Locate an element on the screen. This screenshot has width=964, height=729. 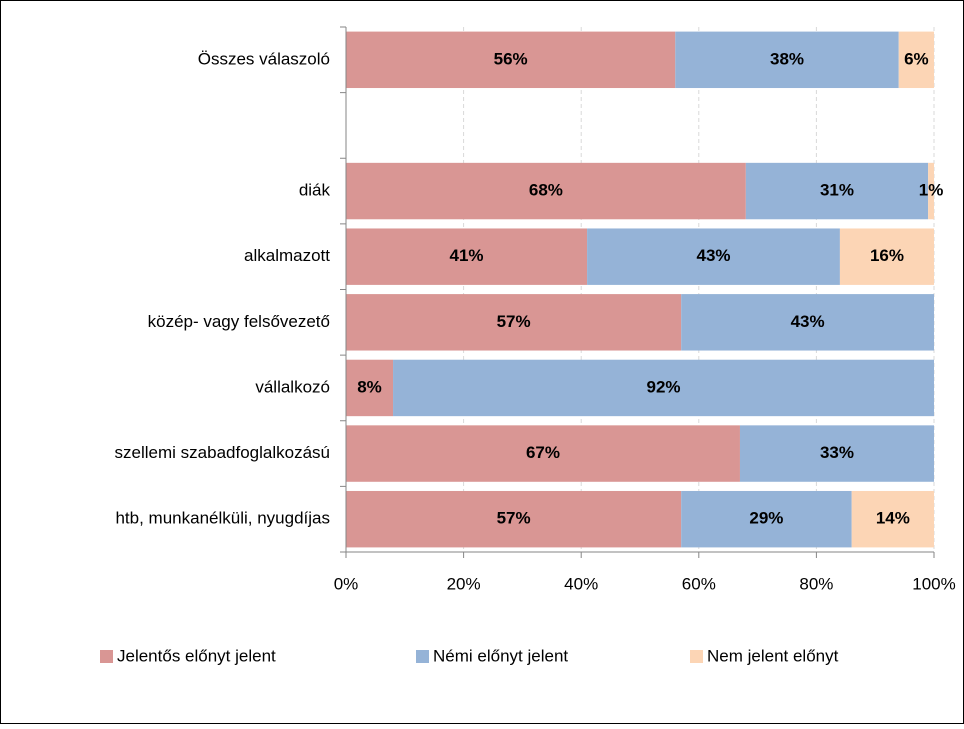
value-label: 92% is located at coordinates (664, 386).